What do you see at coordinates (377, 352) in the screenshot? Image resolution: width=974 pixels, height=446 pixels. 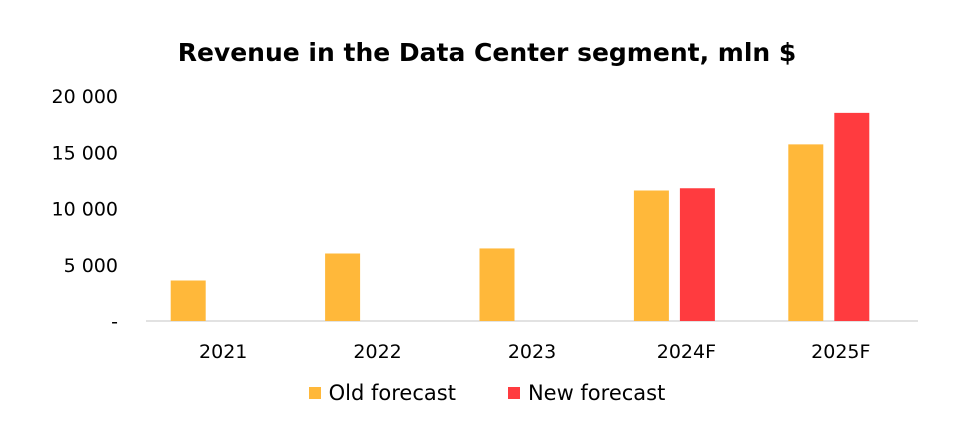 I see `x-tick-label: 2022` at bounding box center [377, 352].